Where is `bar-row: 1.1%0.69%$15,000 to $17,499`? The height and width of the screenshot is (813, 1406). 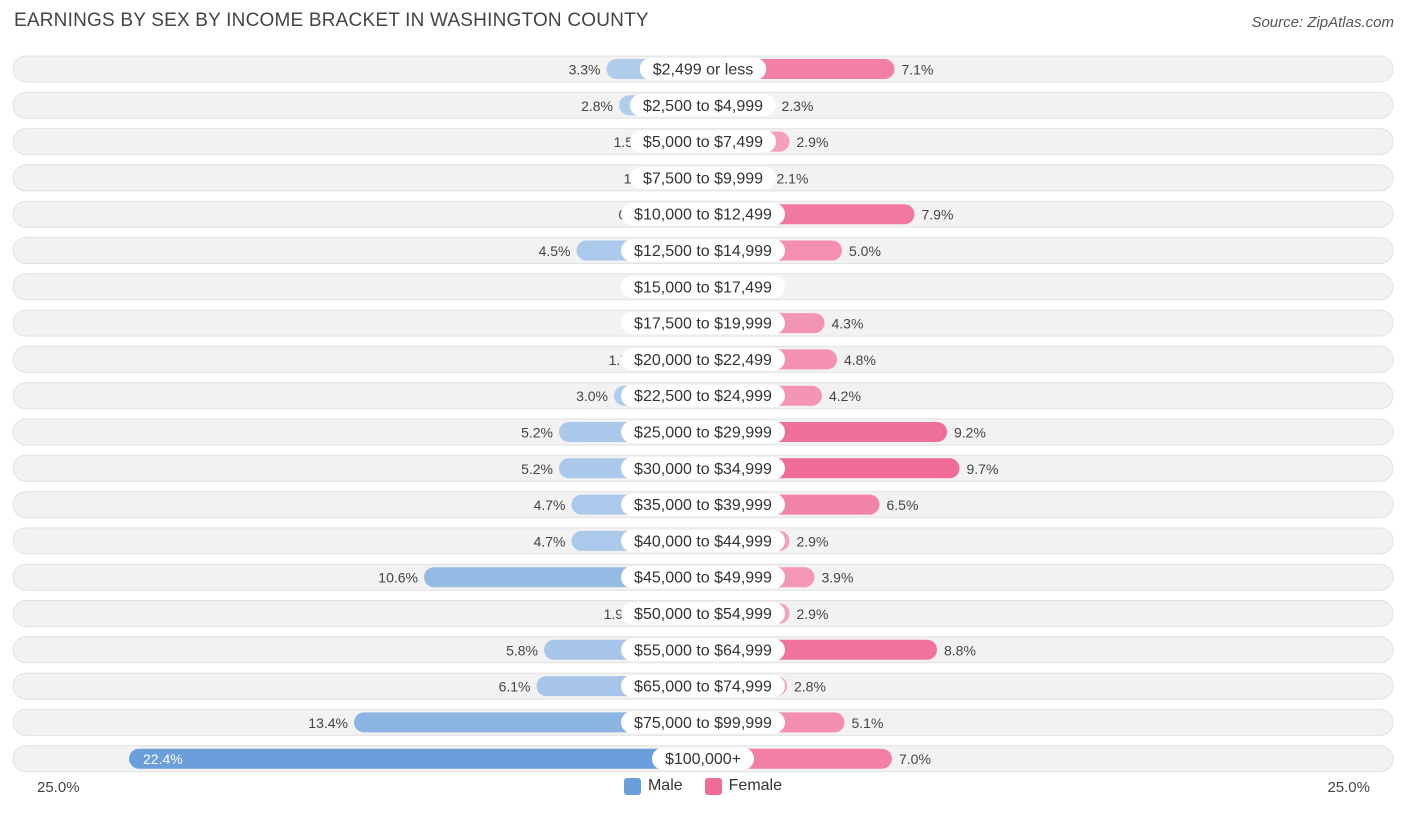 bar-row: 1.1%0.69%$15,000 to $17,499 is located at coordinates (703, 287).